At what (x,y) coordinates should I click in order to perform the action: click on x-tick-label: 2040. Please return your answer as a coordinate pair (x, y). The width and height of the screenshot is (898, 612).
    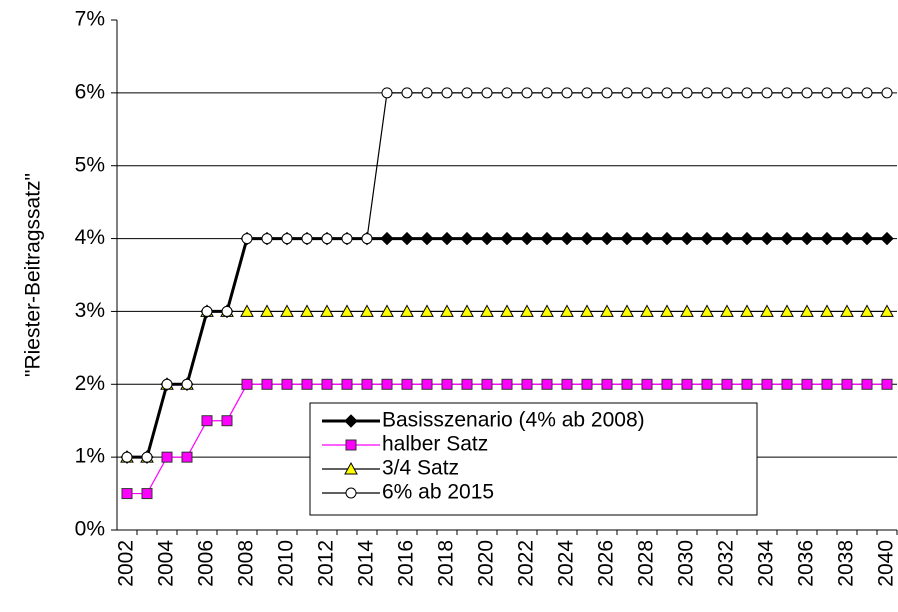
    Looking at the image, I should click on (886, 563).